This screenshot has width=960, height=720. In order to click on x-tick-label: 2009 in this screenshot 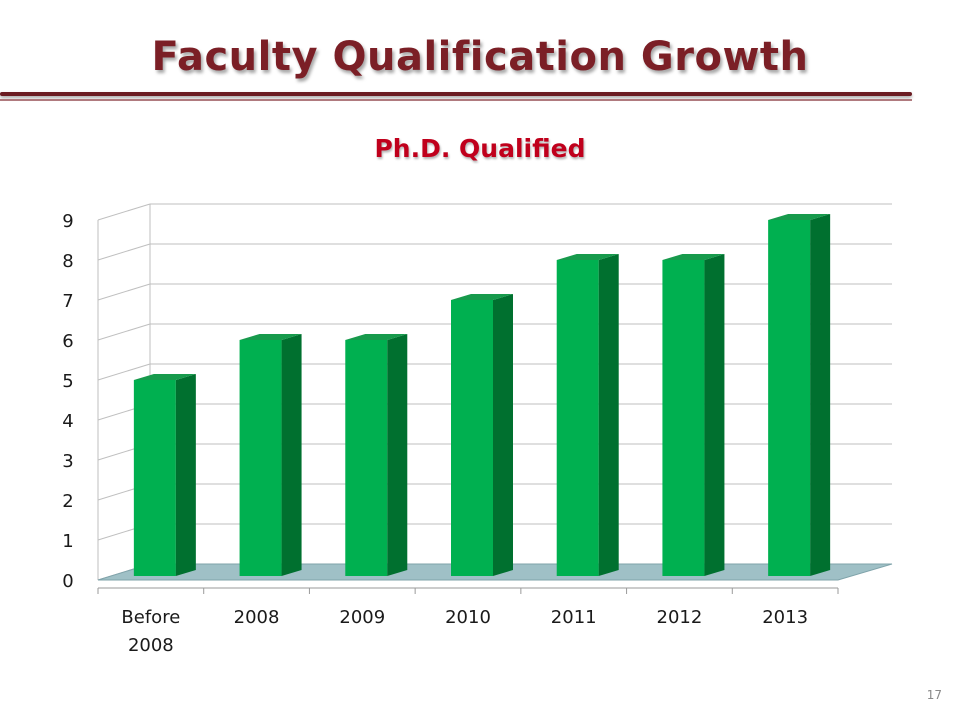, I will do `click(362, 617)`.